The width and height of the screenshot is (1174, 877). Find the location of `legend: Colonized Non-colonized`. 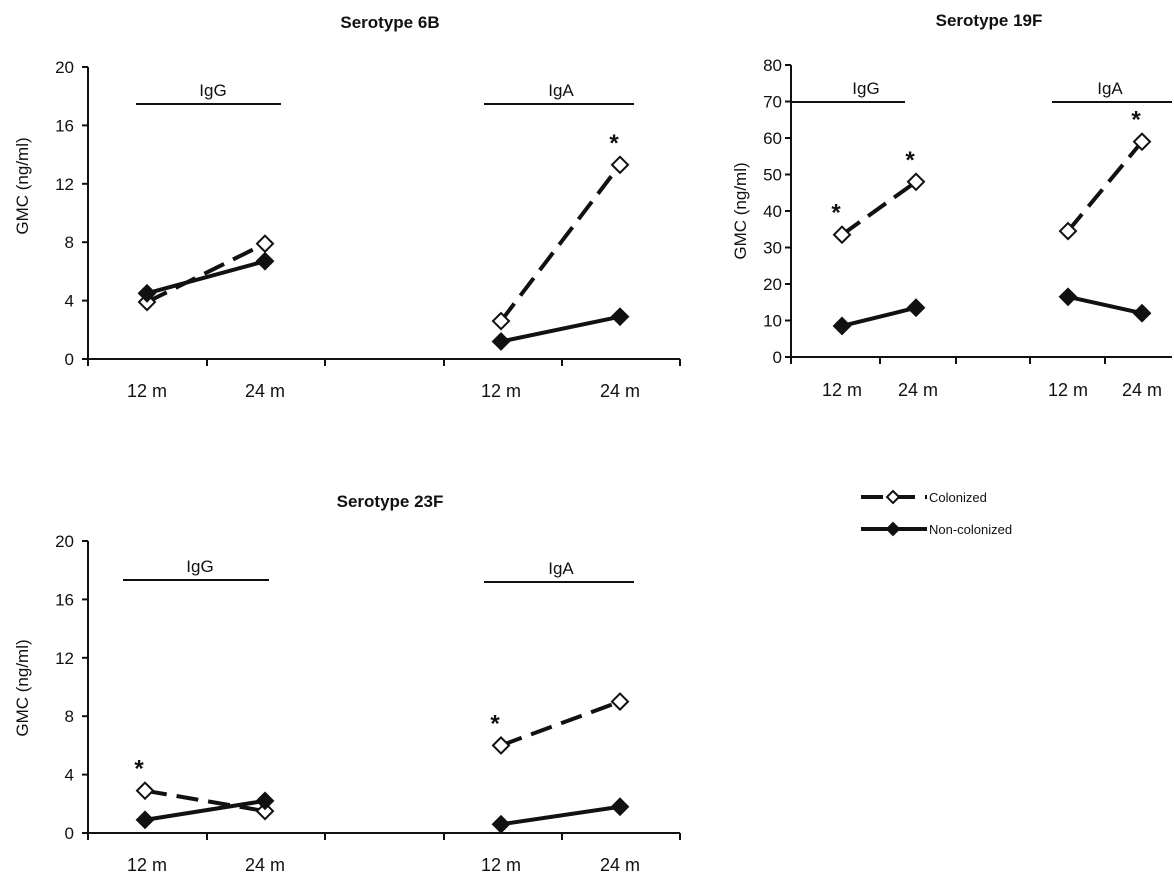

legend: Colonized Non-colonized is located at coordinates (936, 513).